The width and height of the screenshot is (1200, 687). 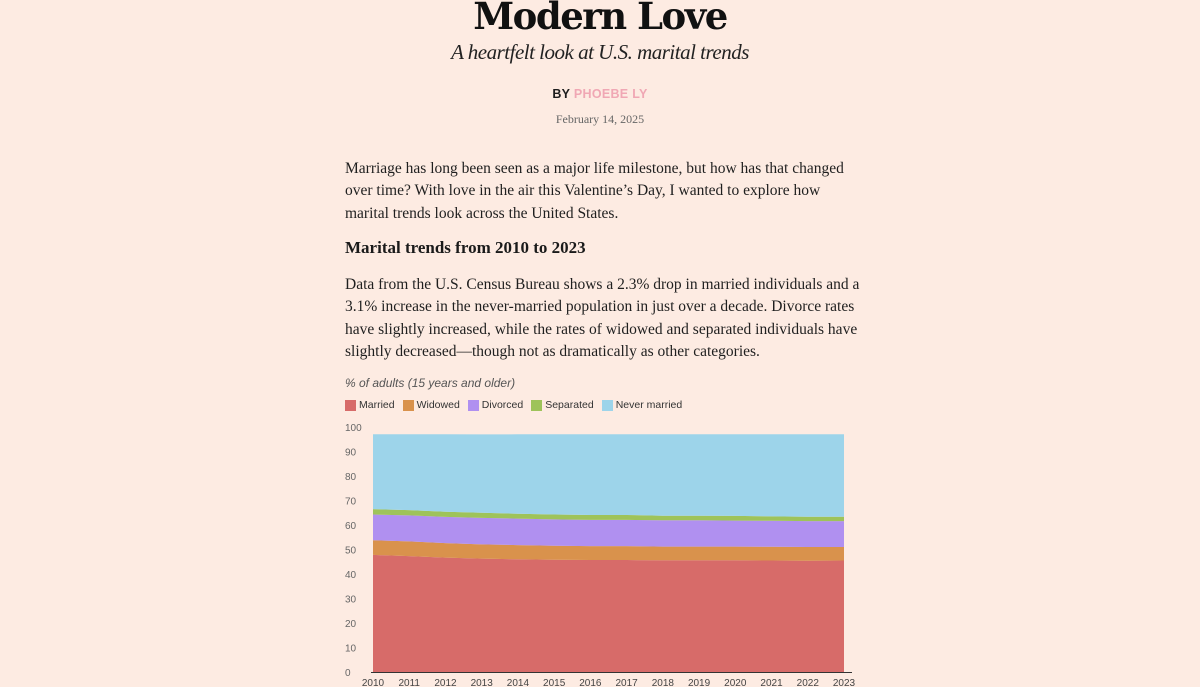 What do you see at coordinates (608, 475) in the screenshot?
I see `area-never-married` at bounding box center [608, 475].